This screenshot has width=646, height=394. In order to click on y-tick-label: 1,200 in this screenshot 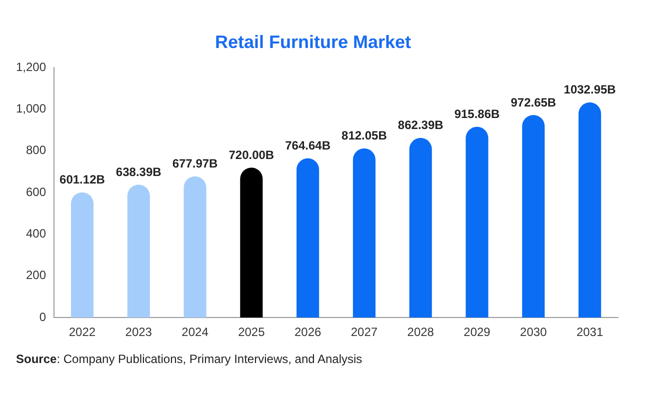, I will do `click(31, 67)`.